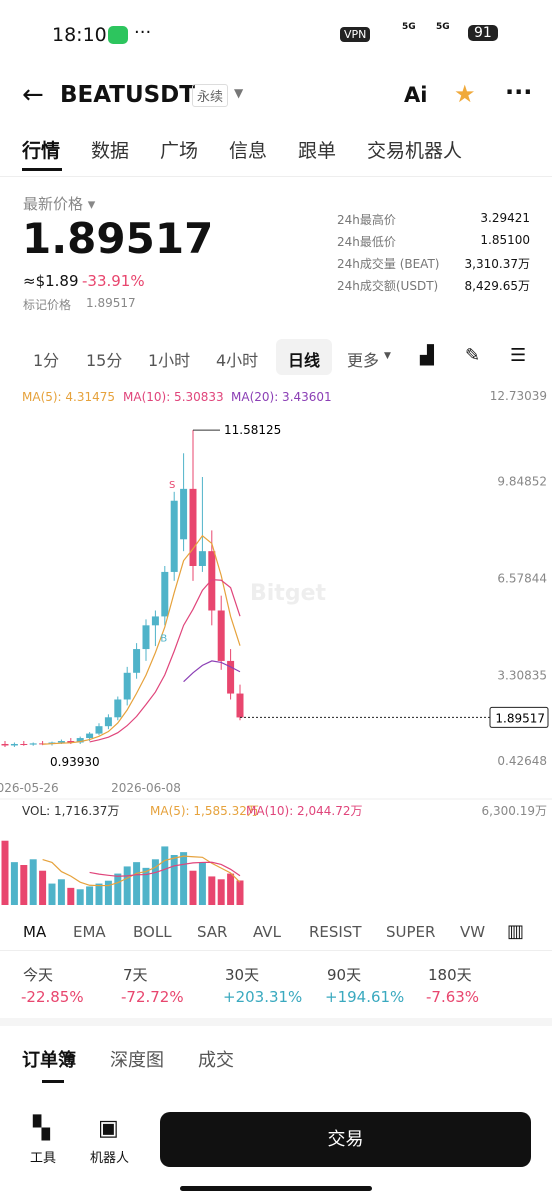 This screenshot has width=552, height=1200. What do you see at coordinates (35, 932) in the screenshot?
I see `indicator: MA` at bounding box center [35, 932].